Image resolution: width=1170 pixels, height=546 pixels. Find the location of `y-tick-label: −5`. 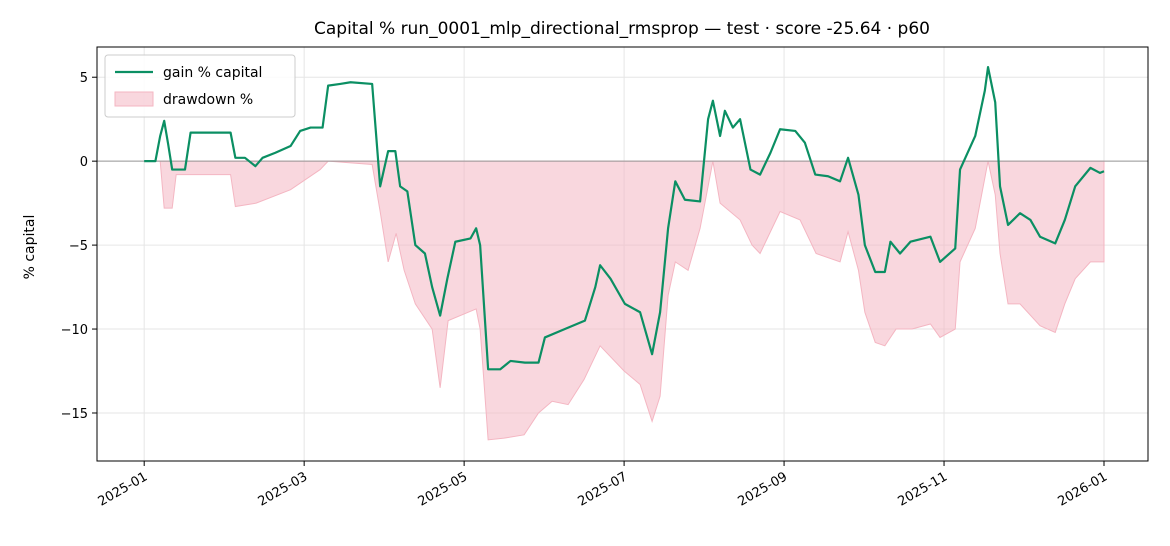

y-tick-label: −5 is located at coordinates (78, 246).